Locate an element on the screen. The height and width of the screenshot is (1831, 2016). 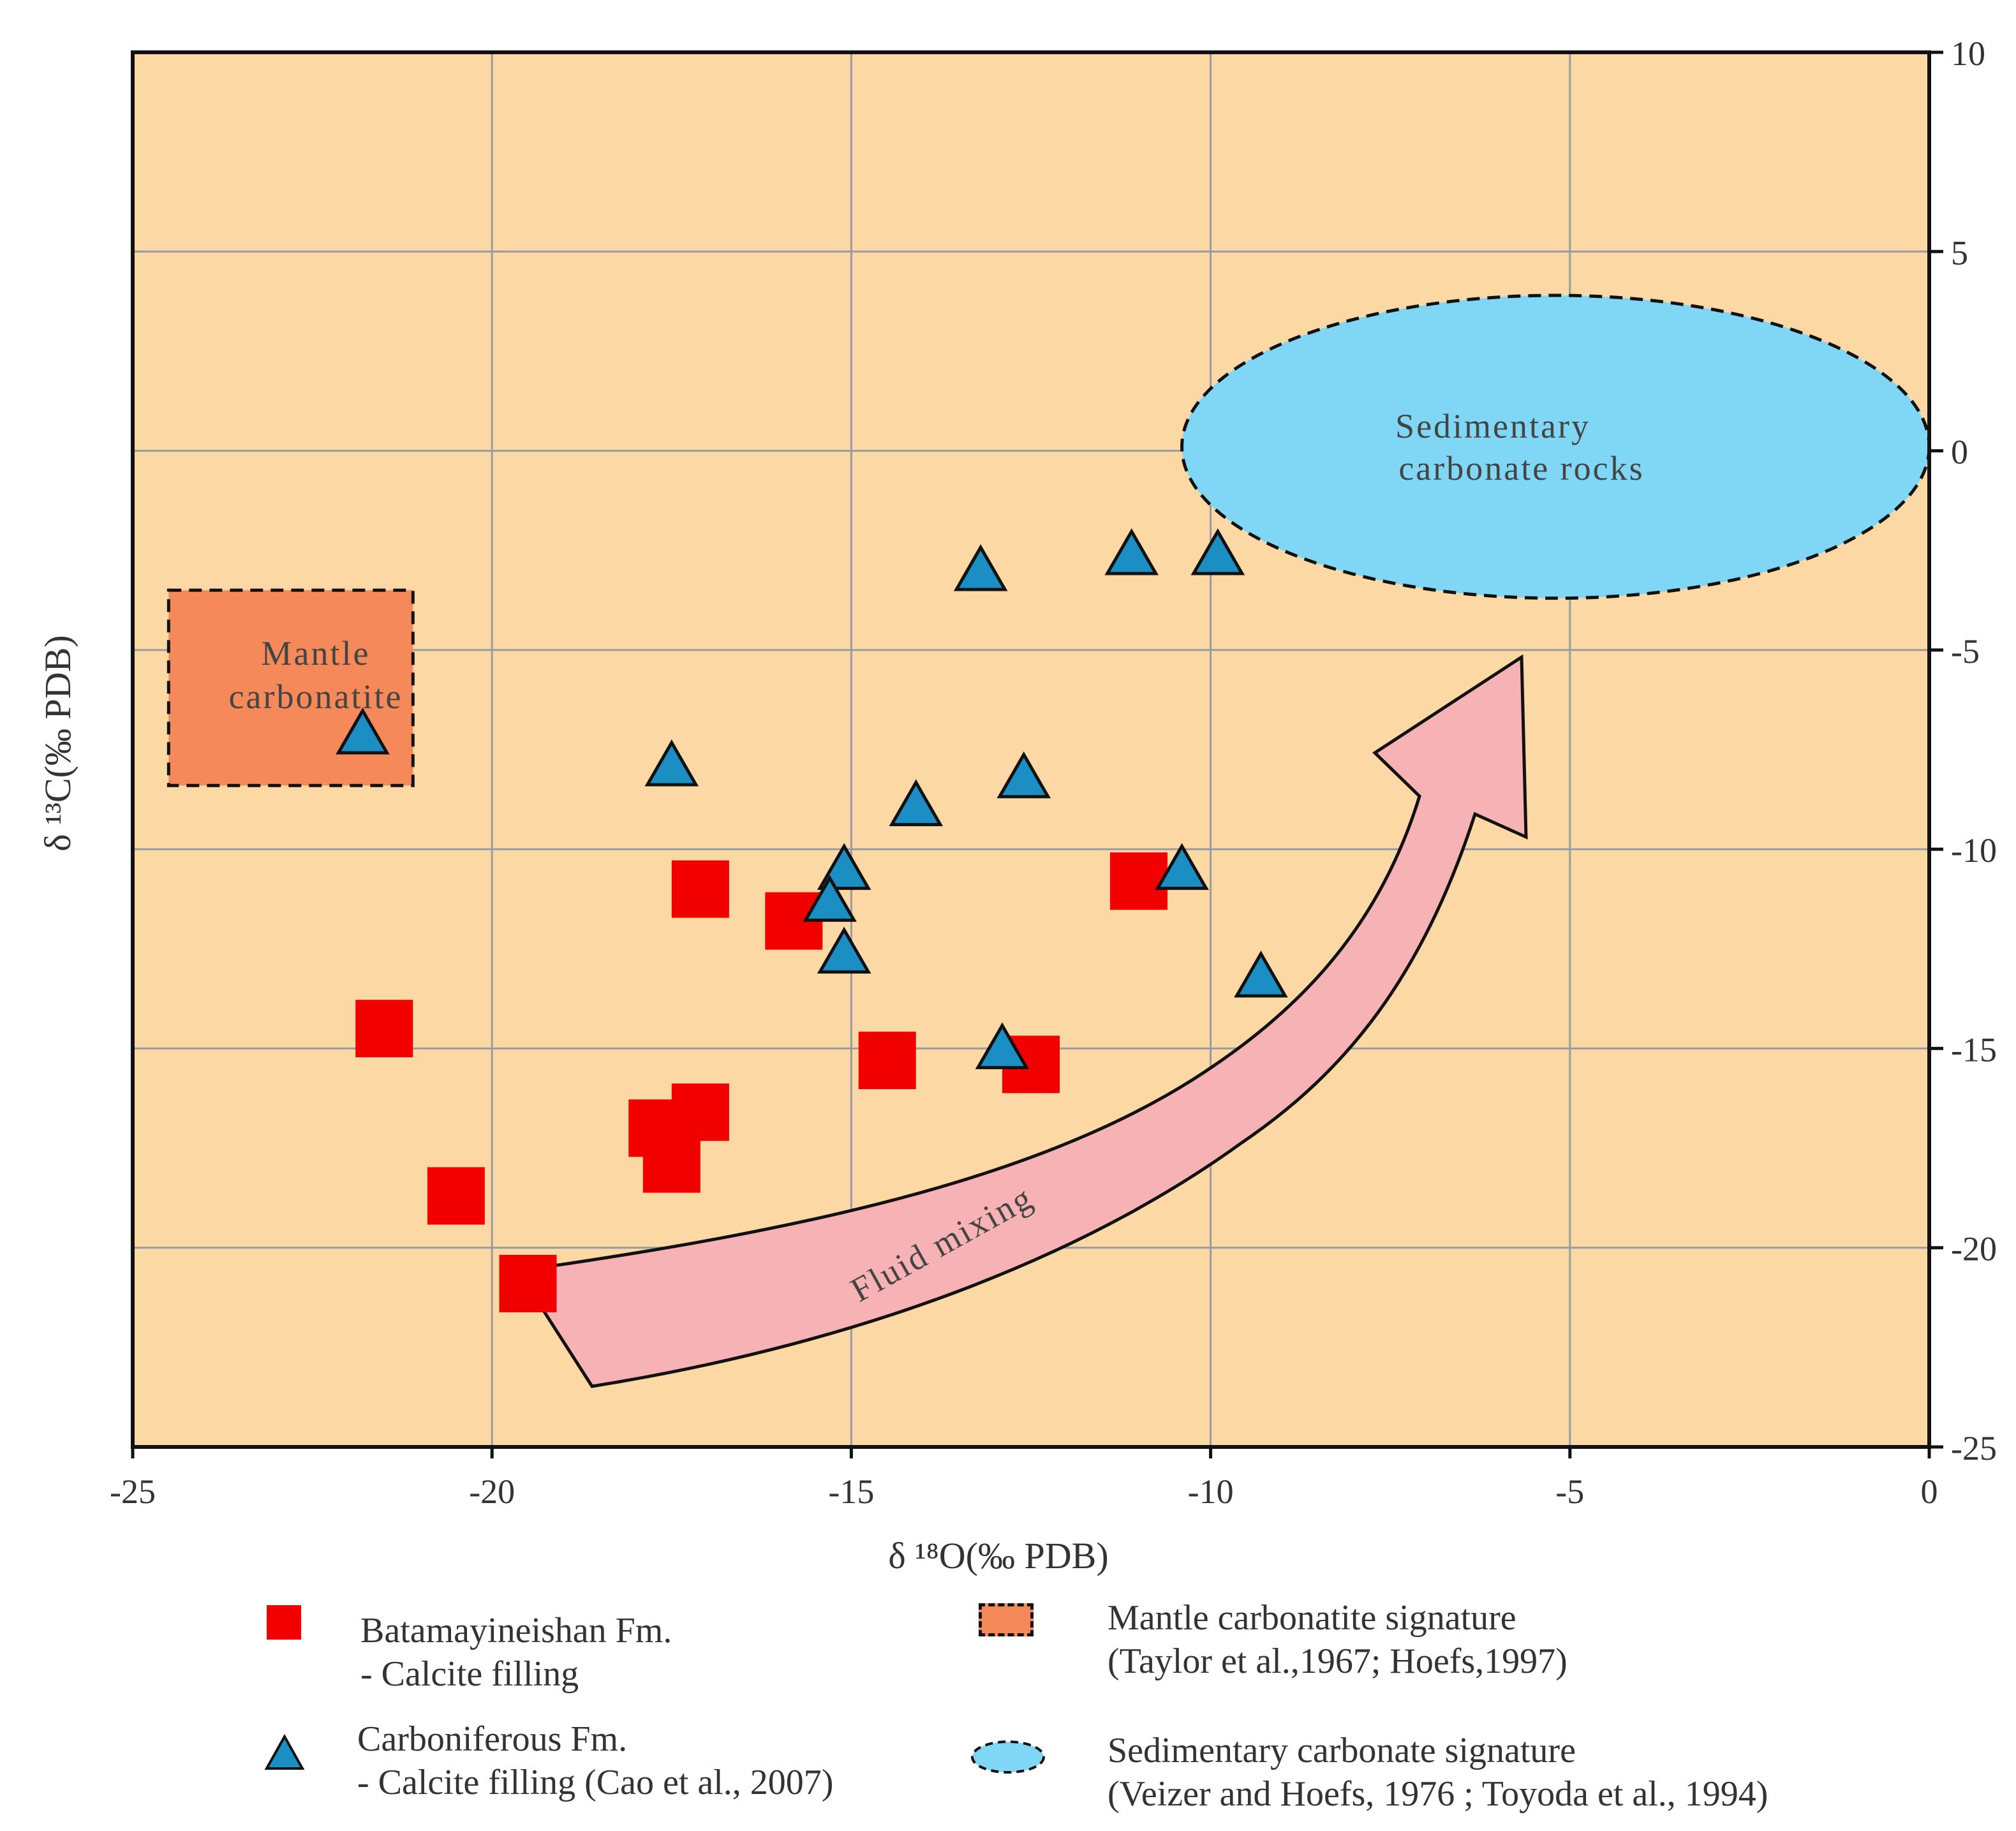
y-tick-label: -20 is located at coordinates (1974, 1249).